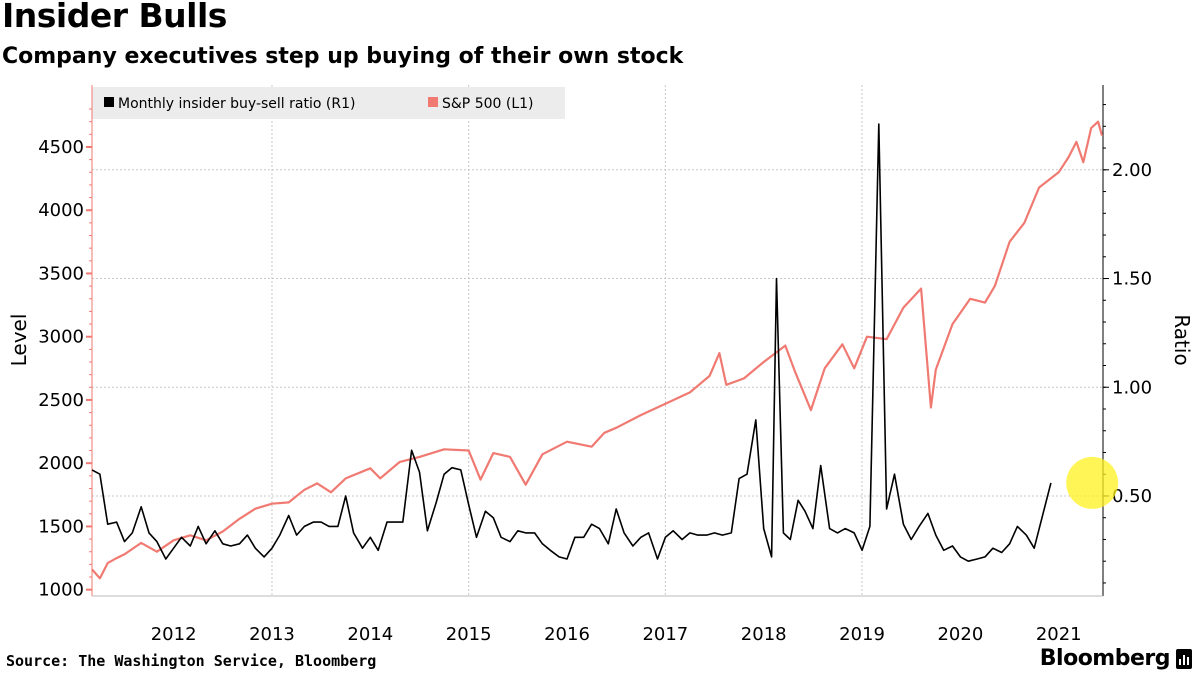 This screenshot has height=675, width=1200. I want to click on bloomberg-terminal-icon, so click(1184, 658).